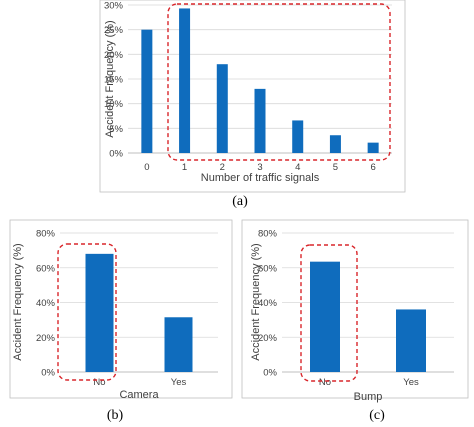 The width and height of the screenshot is (474, 427). What do you see at coordinates (114, 30) in the screenshot?
I see `y-tick-label: 25%` at bounding box center [114, 30].